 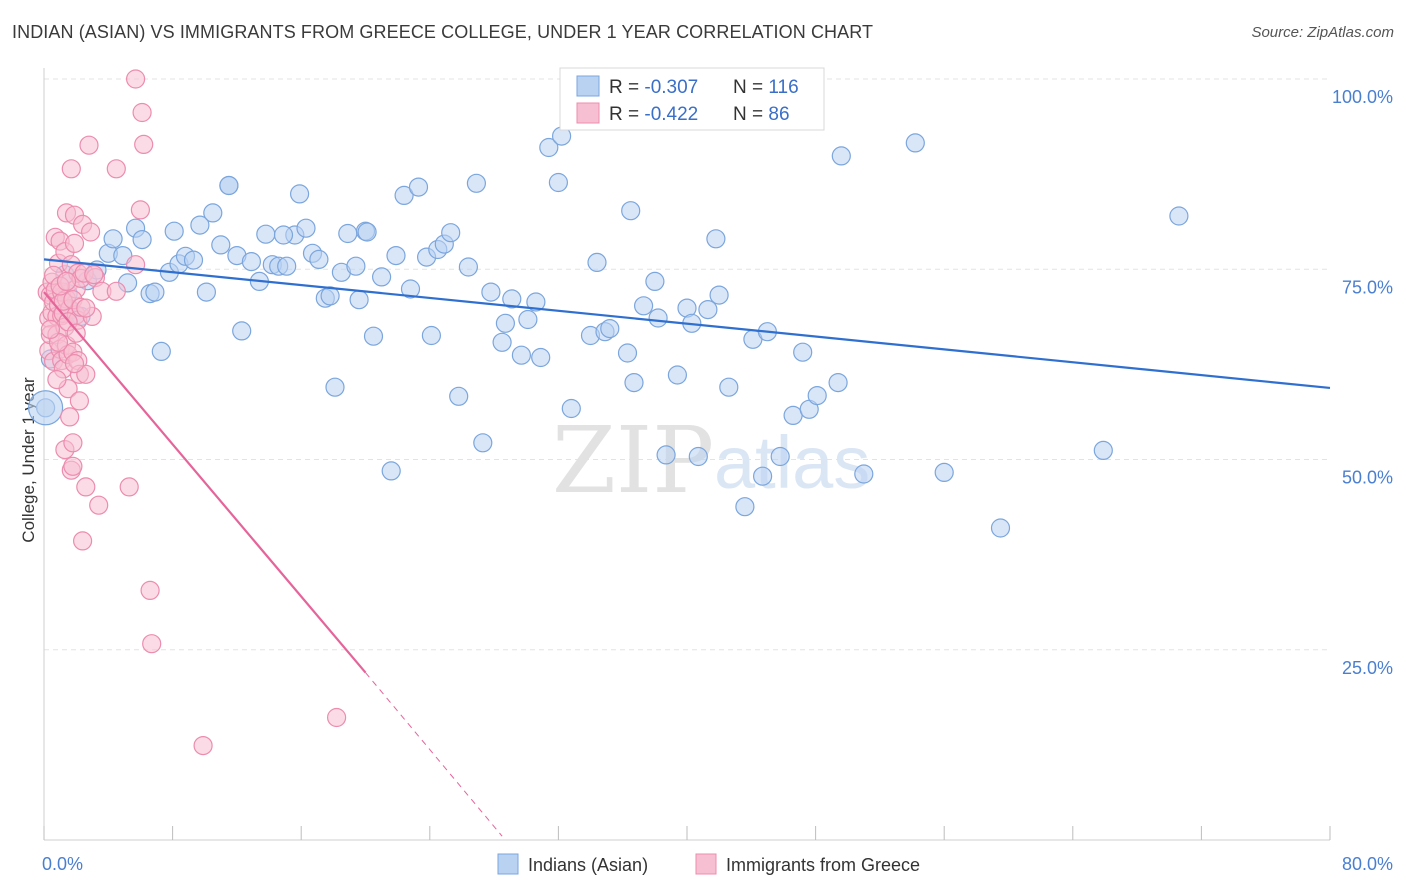 I want to click on bottom-legend-label-blue: Indians (Asian), so click(x=588, y=865).